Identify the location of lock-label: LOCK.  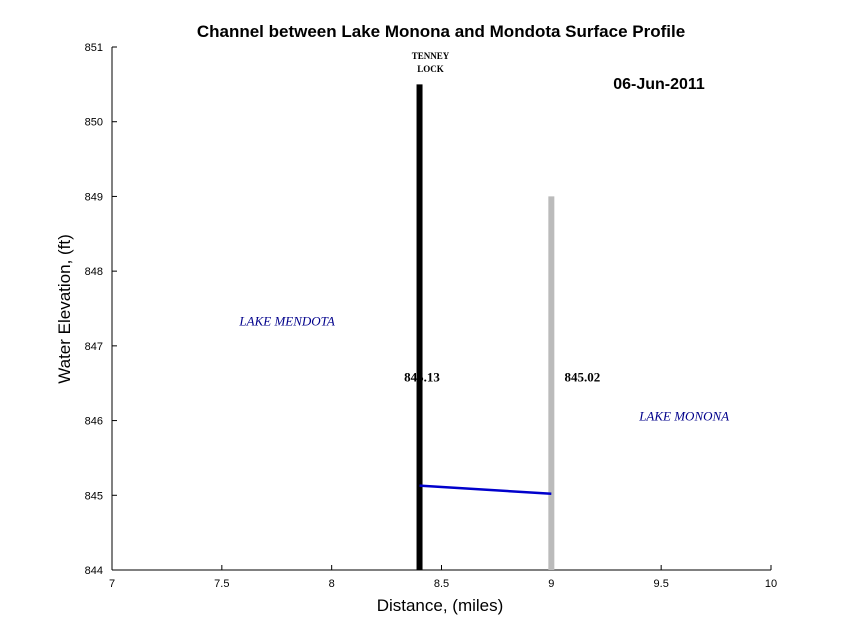
(430, 69).